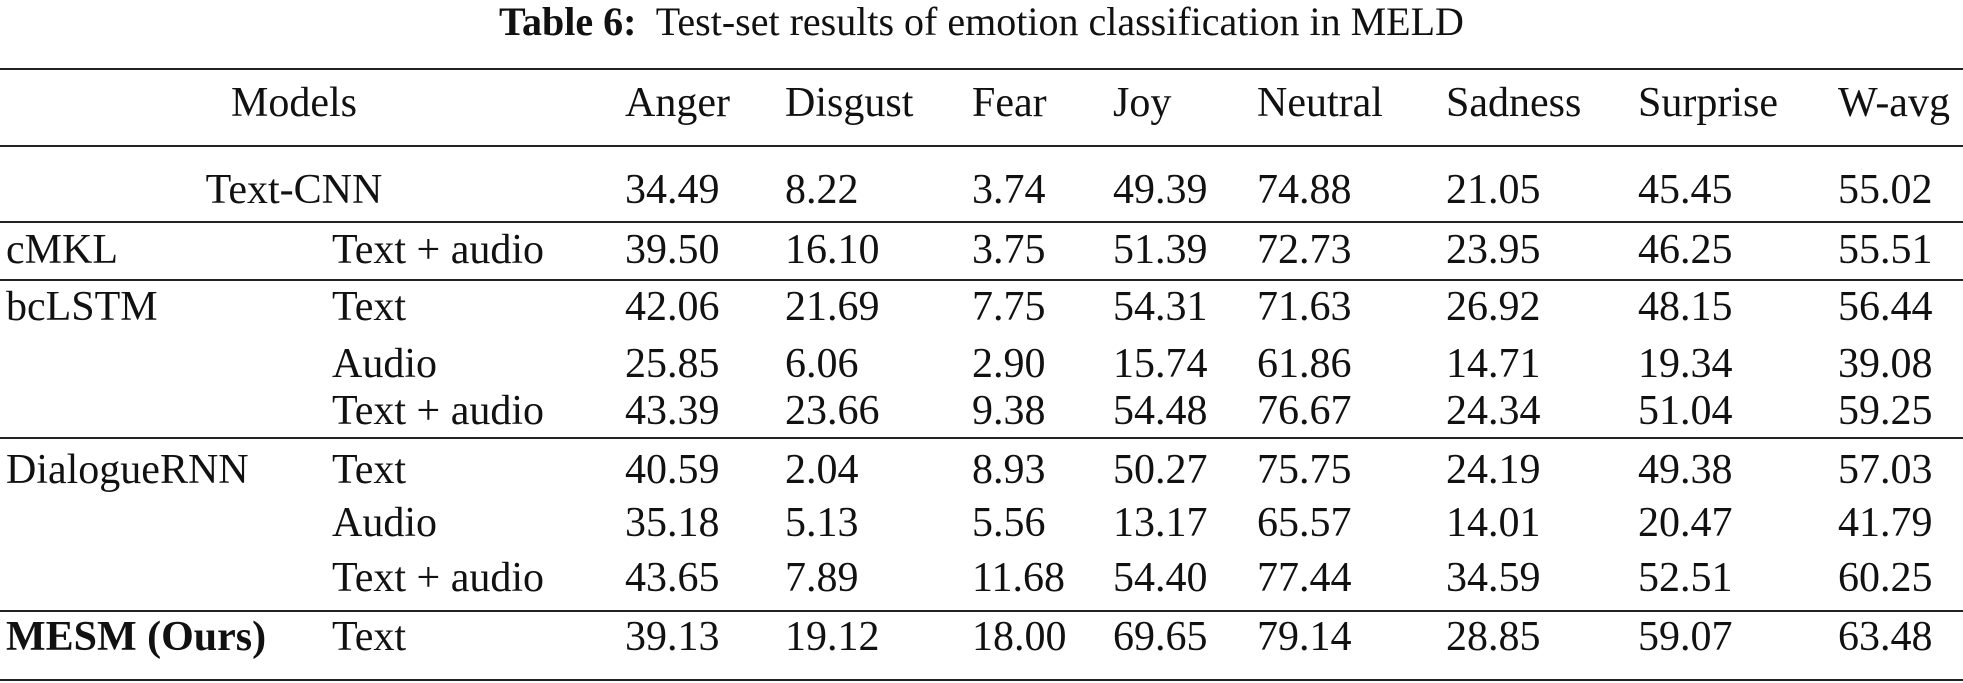 Image resolution: width=1963 pixels, height=683 pixels. I want to click on cell: 59.25, so click(1885, 411).